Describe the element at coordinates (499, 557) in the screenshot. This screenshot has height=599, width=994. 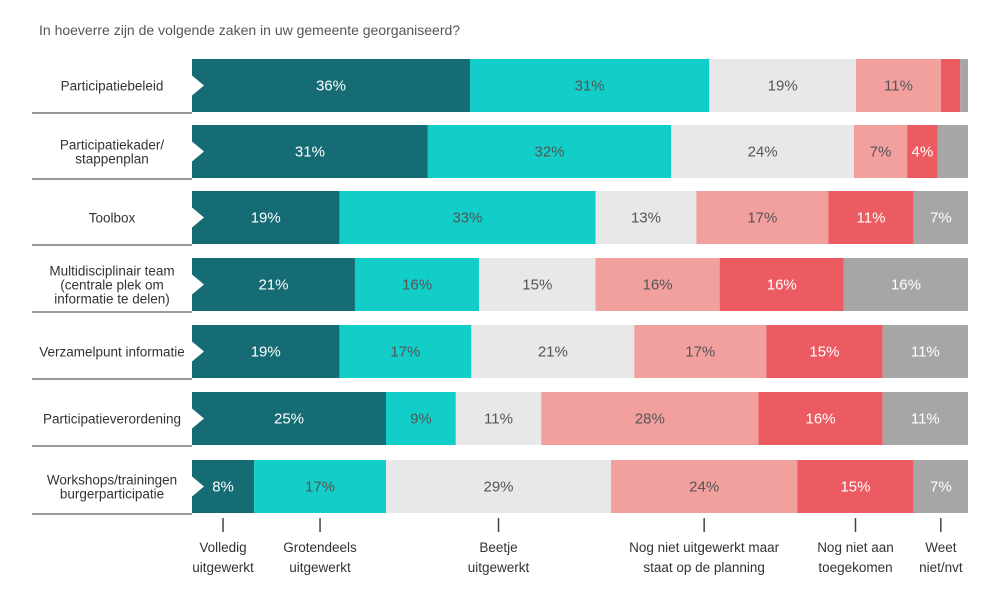
I see `legend-label: Beetje uitgewerkt` at that location.